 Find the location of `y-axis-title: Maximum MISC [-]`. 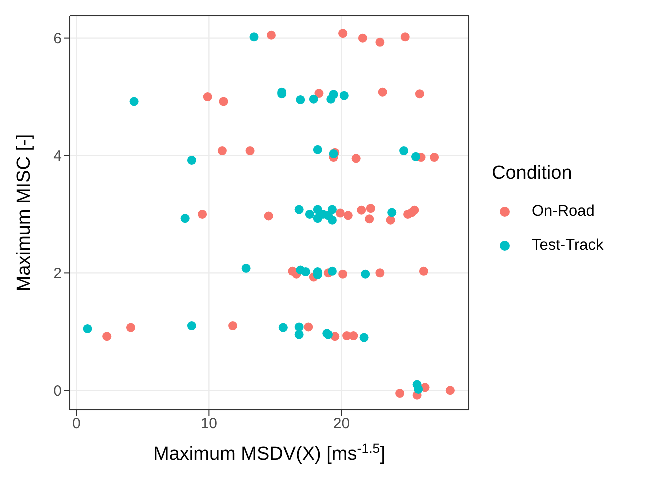

y-axis-title: Maximum MISC [-] is located at coordinates (24, 213).